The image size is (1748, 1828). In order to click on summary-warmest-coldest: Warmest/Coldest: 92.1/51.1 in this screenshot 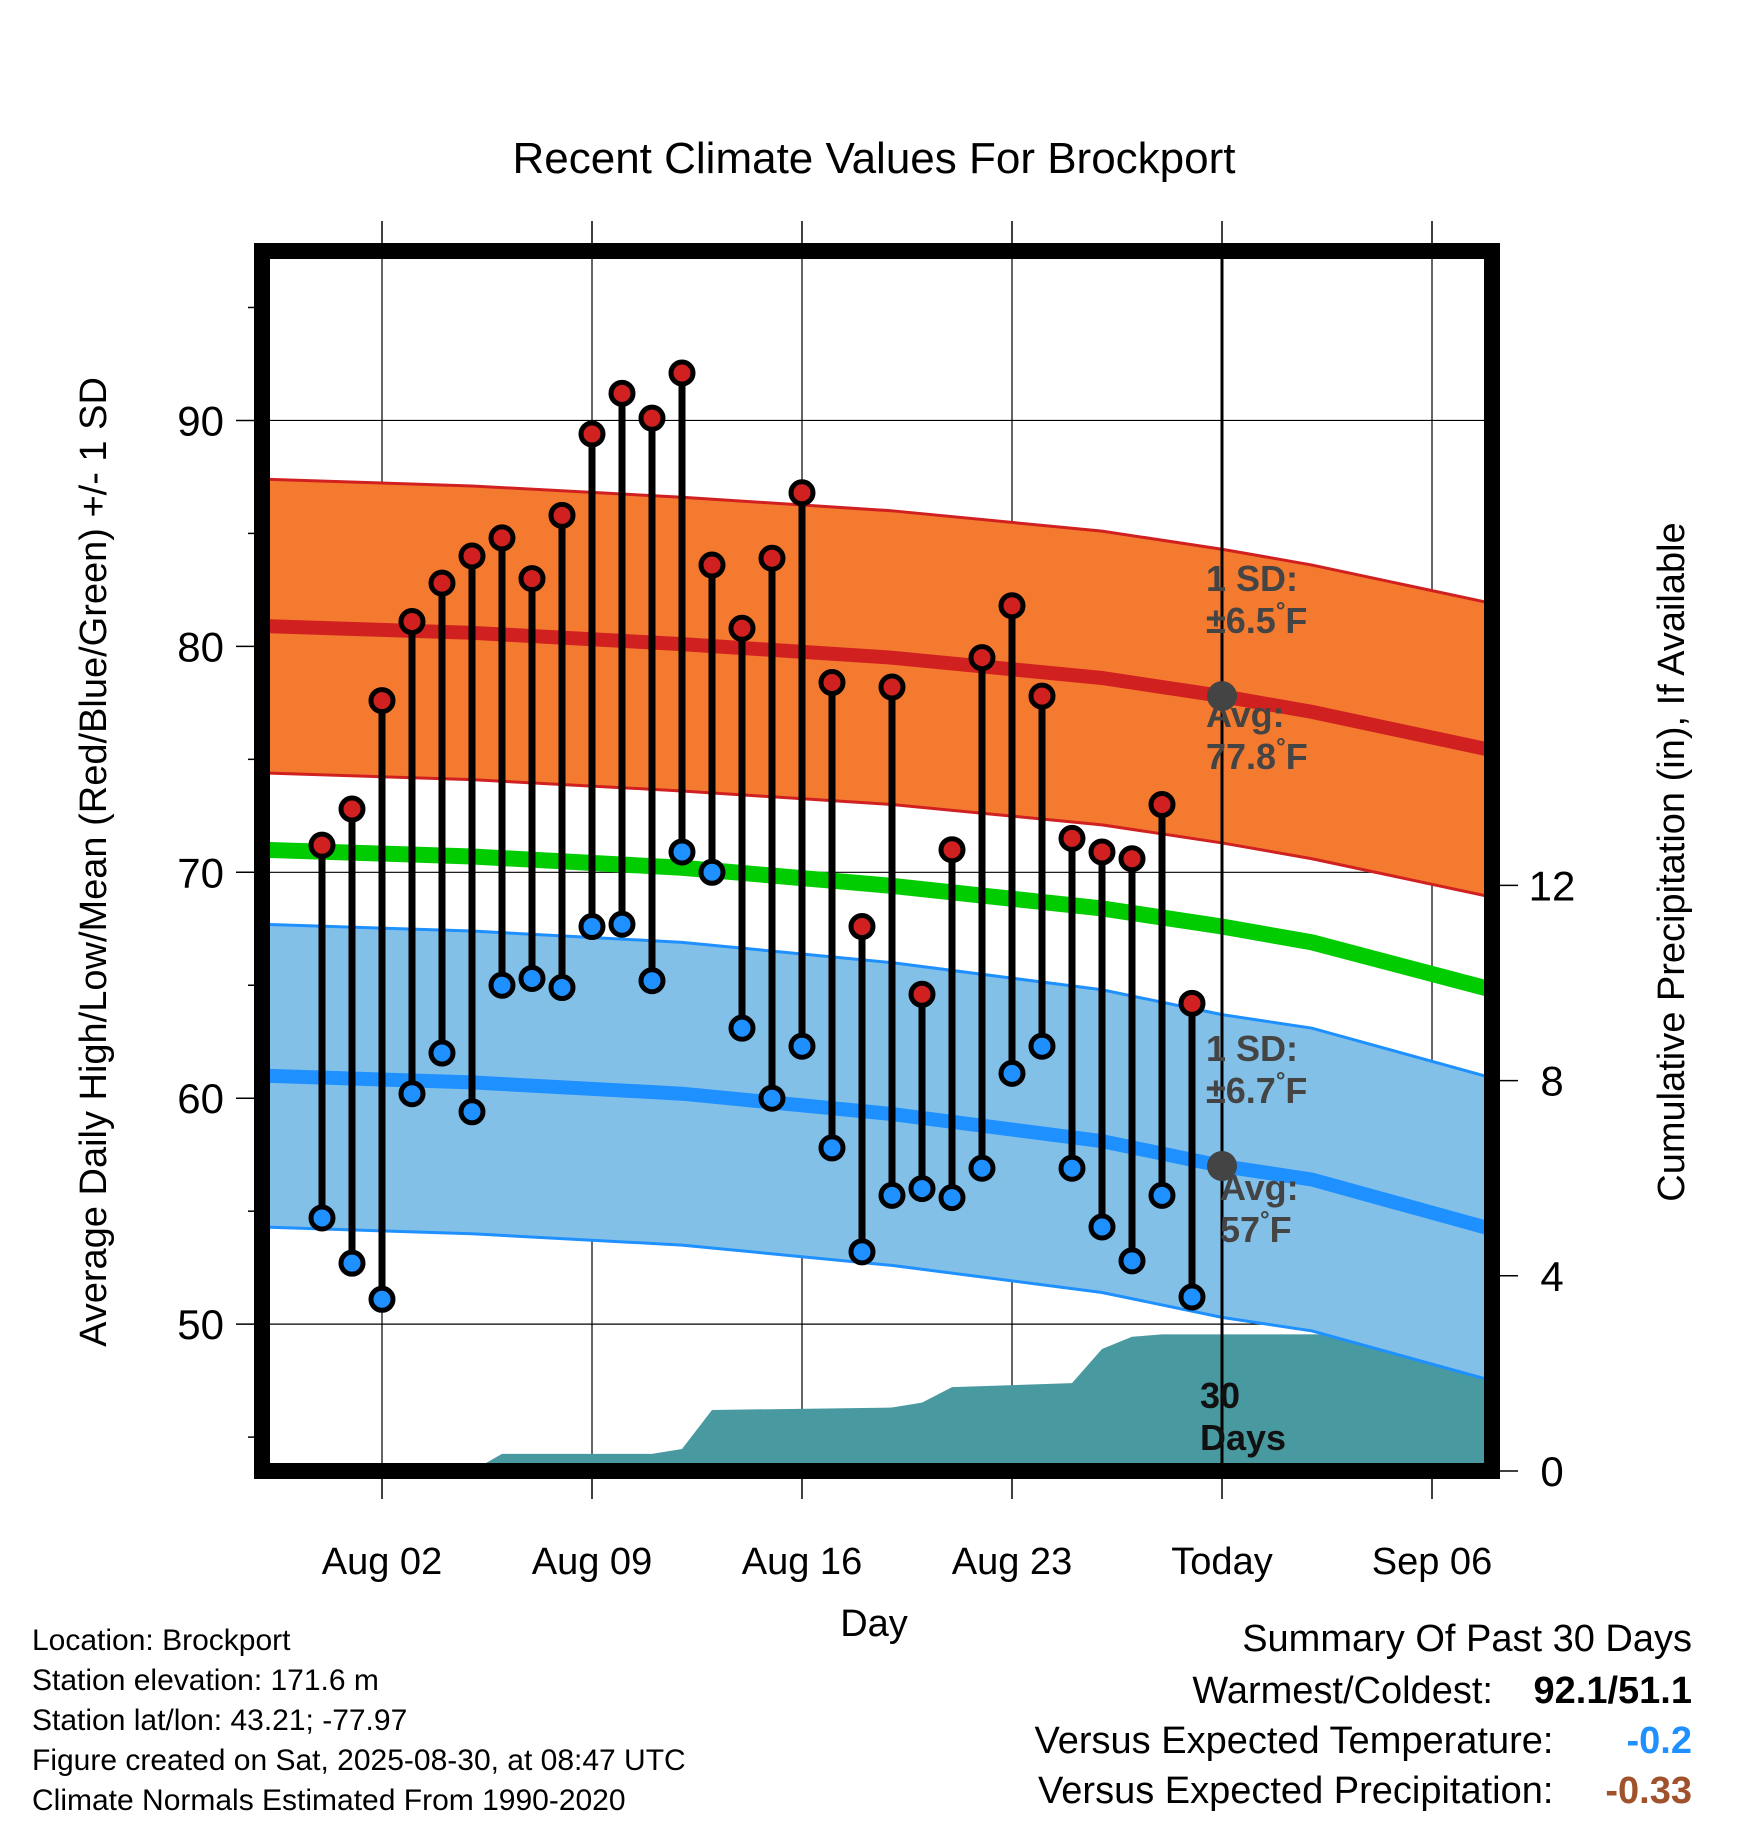, I will do `click(1442, 1691)`.